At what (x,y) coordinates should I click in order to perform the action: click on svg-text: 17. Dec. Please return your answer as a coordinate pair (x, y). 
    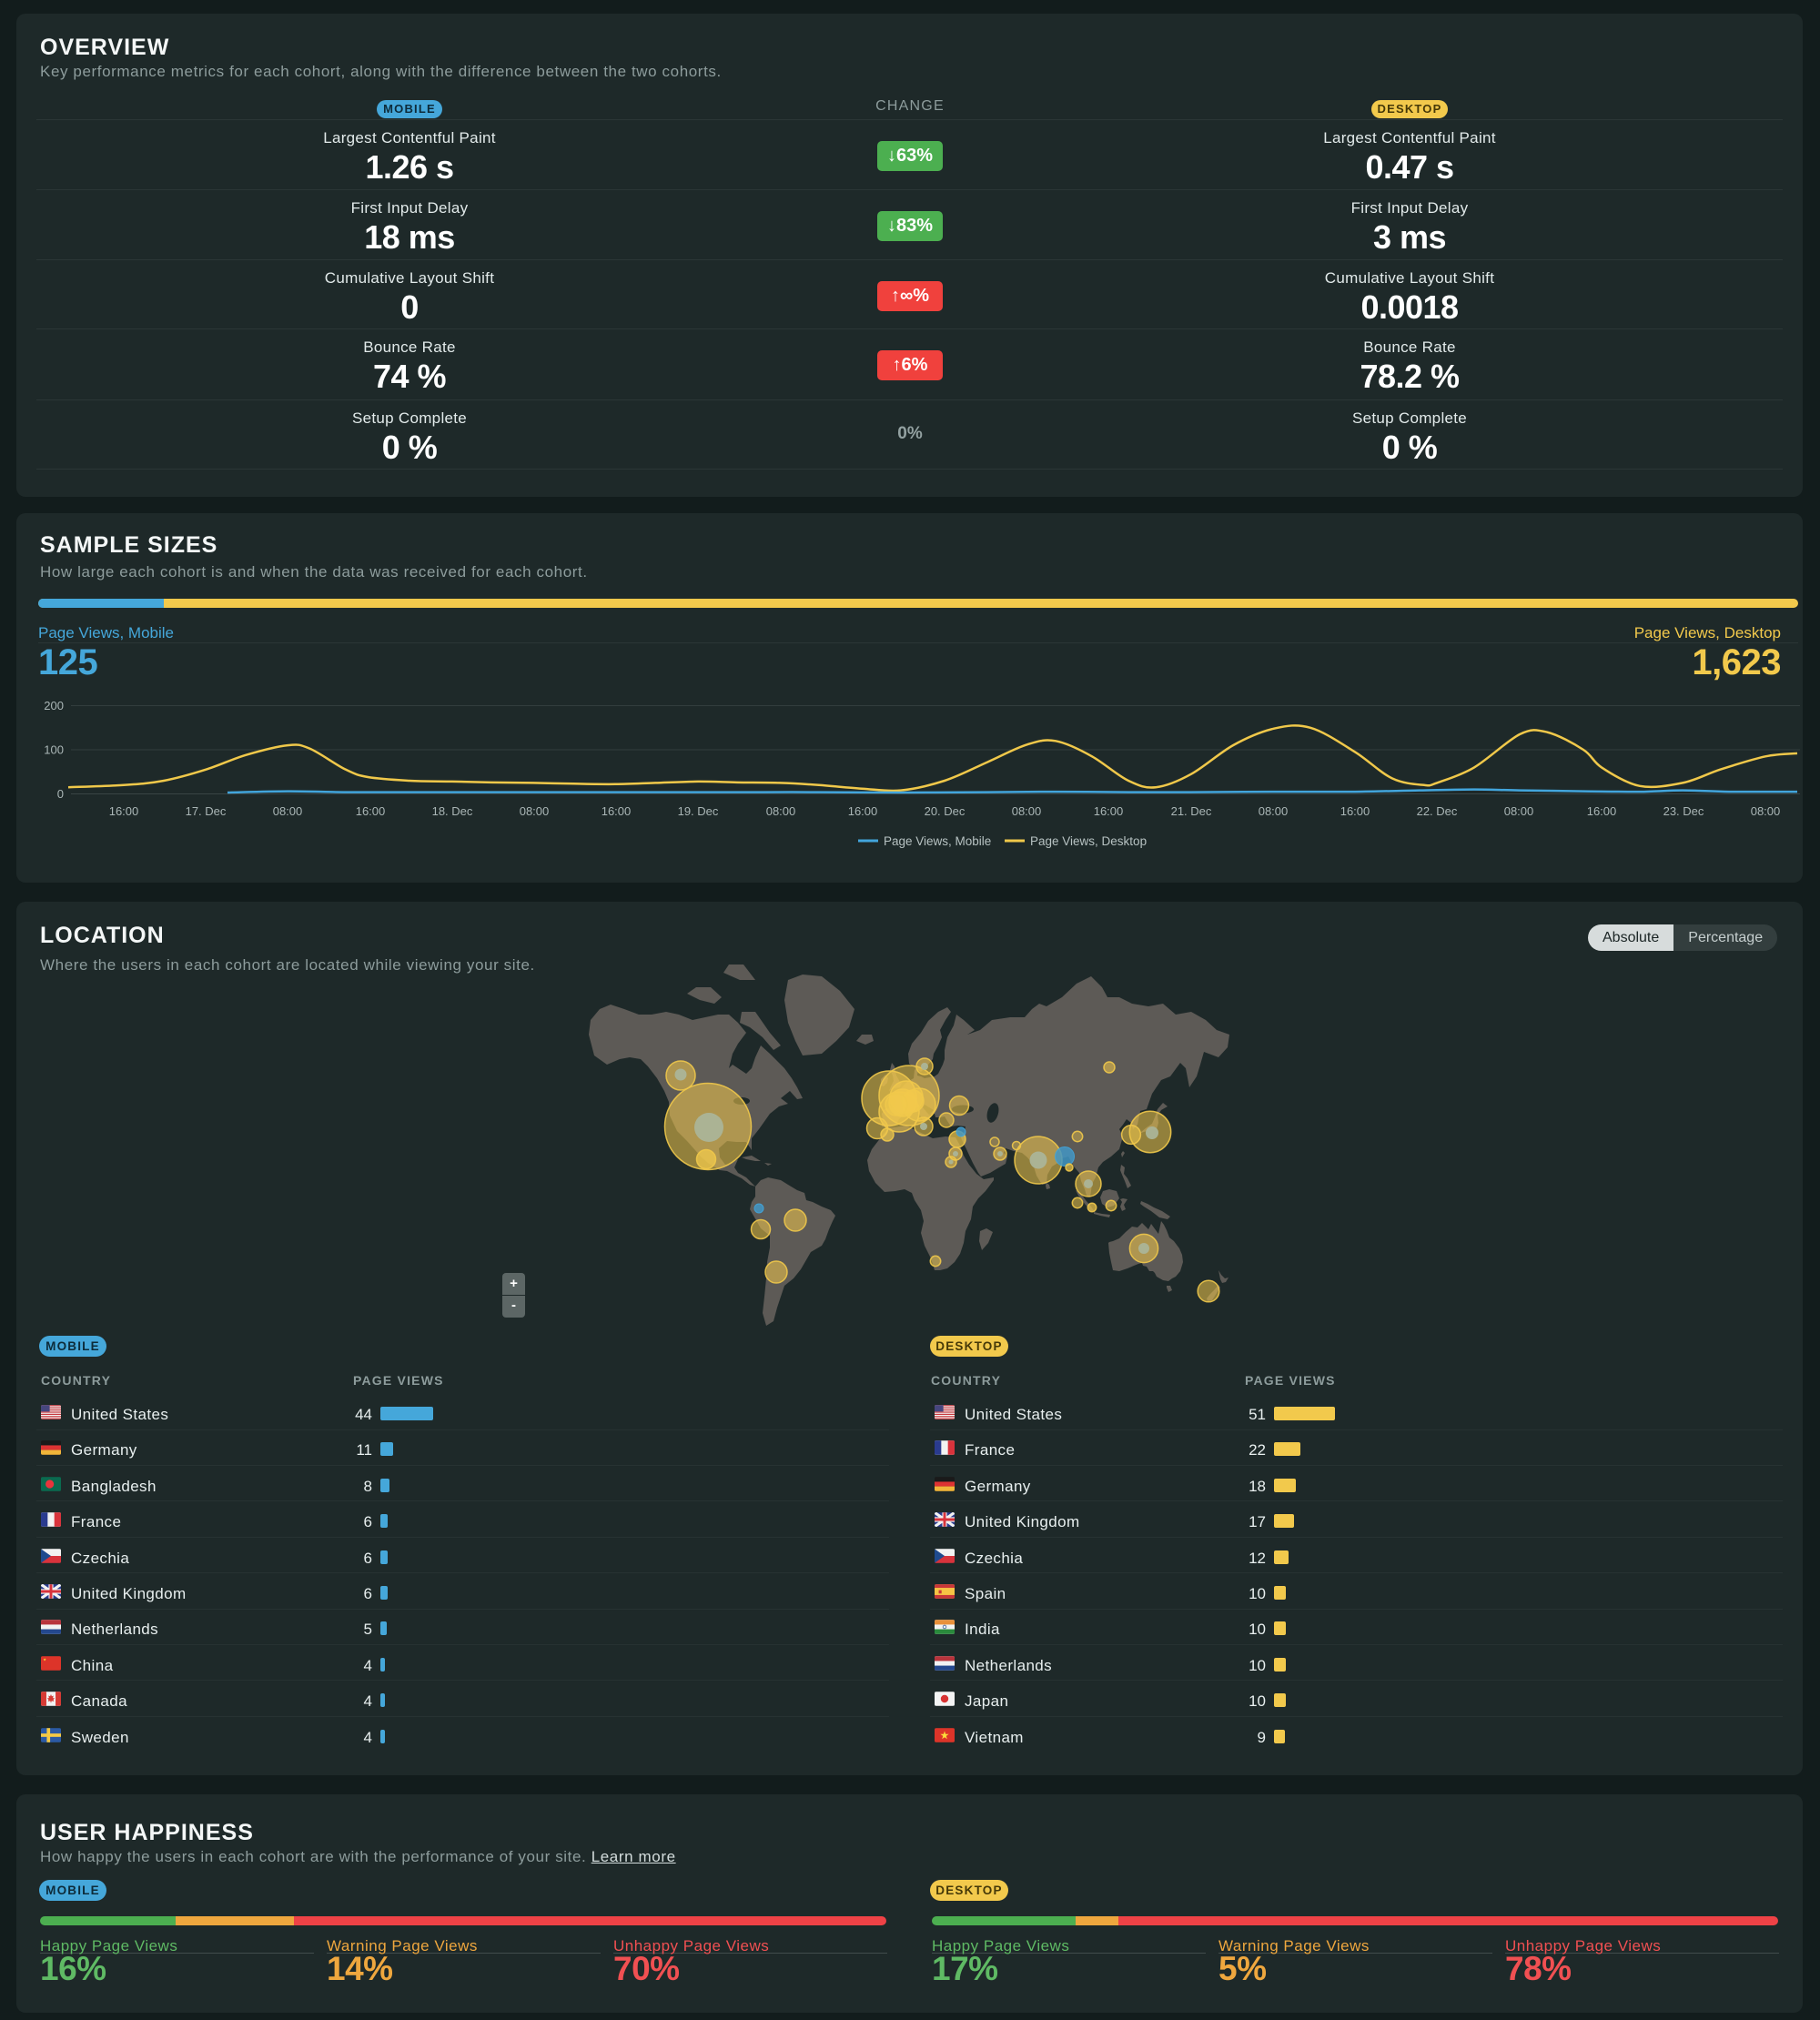
    Looking at the image, I should click on (207, 811).